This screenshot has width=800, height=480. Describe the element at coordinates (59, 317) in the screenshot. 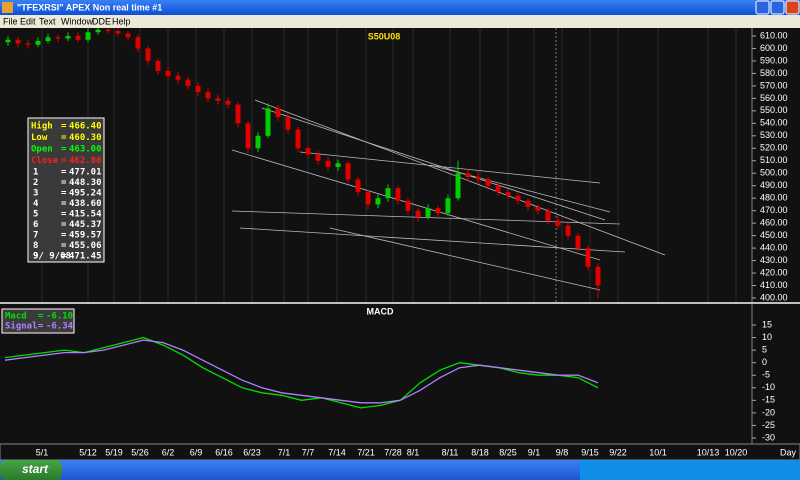

I see `macd-legend-value: -6.10` at that location.